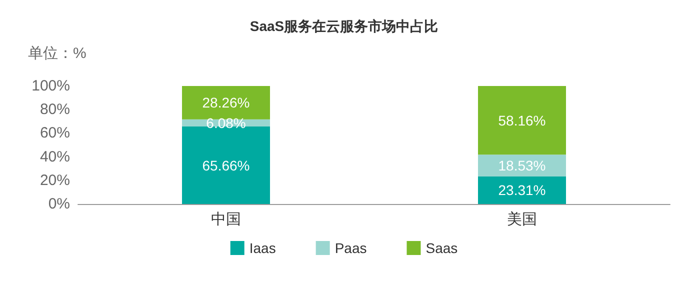 This screenshot has width=688, height=290. Describe the element at coordinates (51, 86) in the screenshot. I see `y-tick-label: 100%` at that location.